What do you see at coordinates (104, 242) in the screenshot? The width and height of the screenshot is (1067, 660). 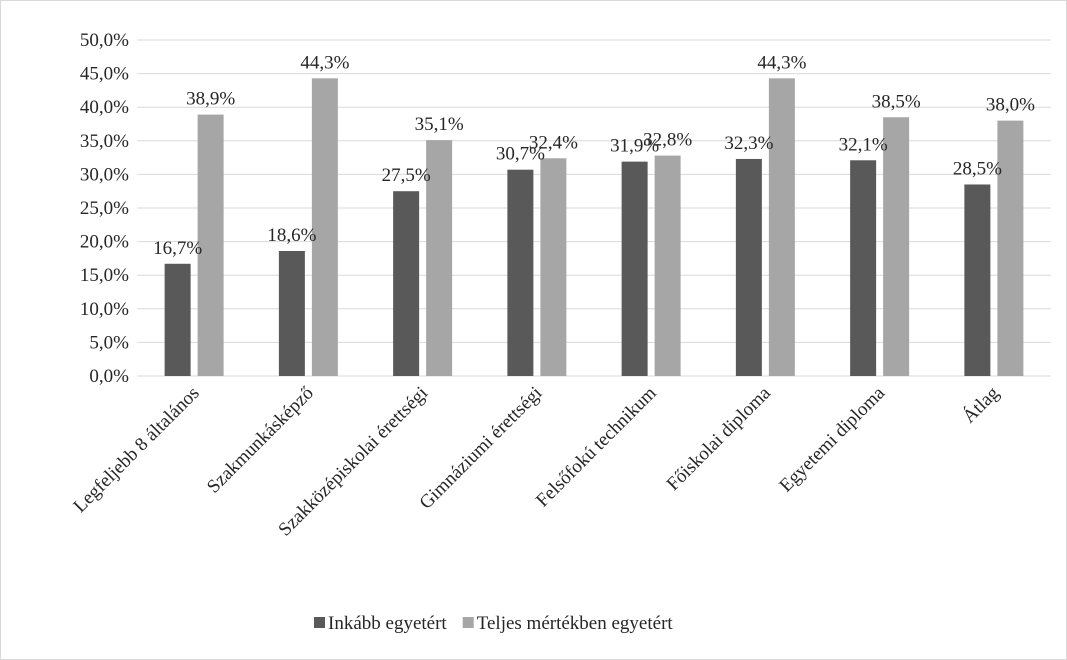 I see `y-tick-label: 20,0%` at bounding box center [104, 242].